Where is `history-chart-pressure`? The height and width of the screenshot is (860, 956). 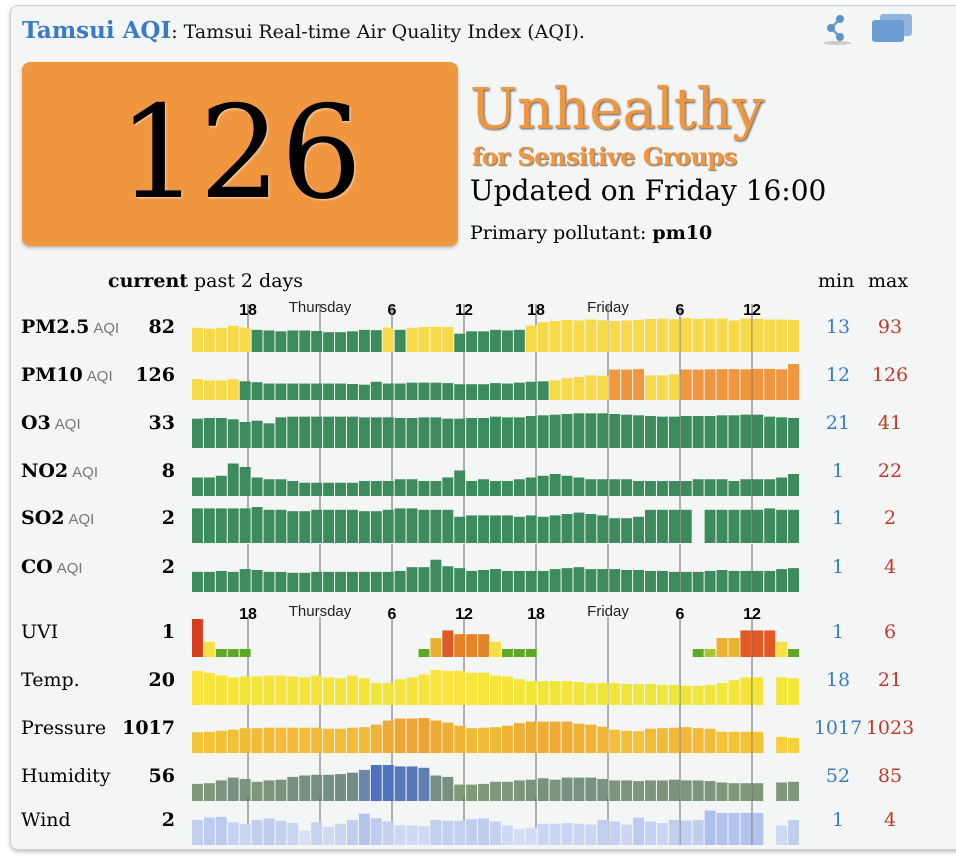 history-chart-pressure is located at coordinates (496, 729).